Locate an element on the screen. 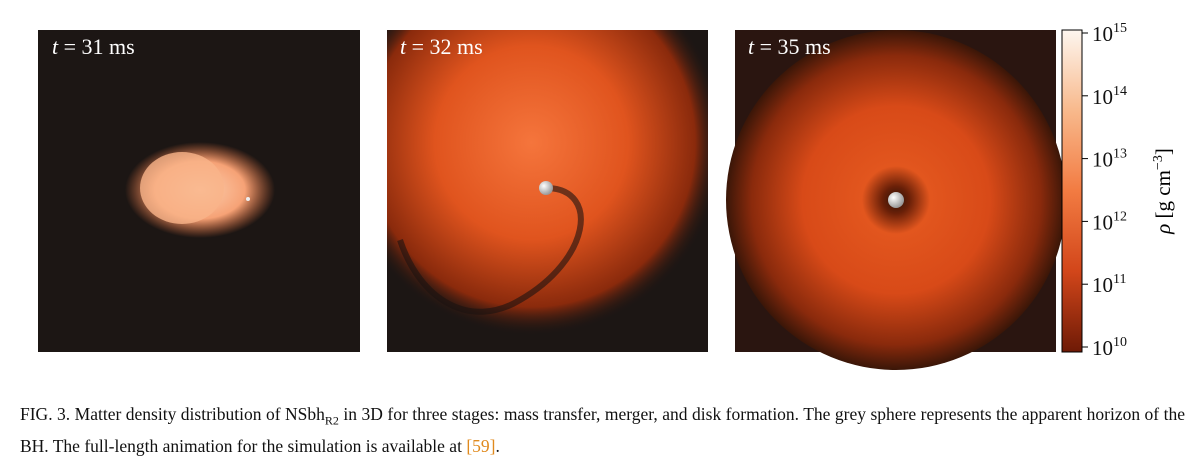  tick-exponent: 10 is located at coordinates (1120, 342).